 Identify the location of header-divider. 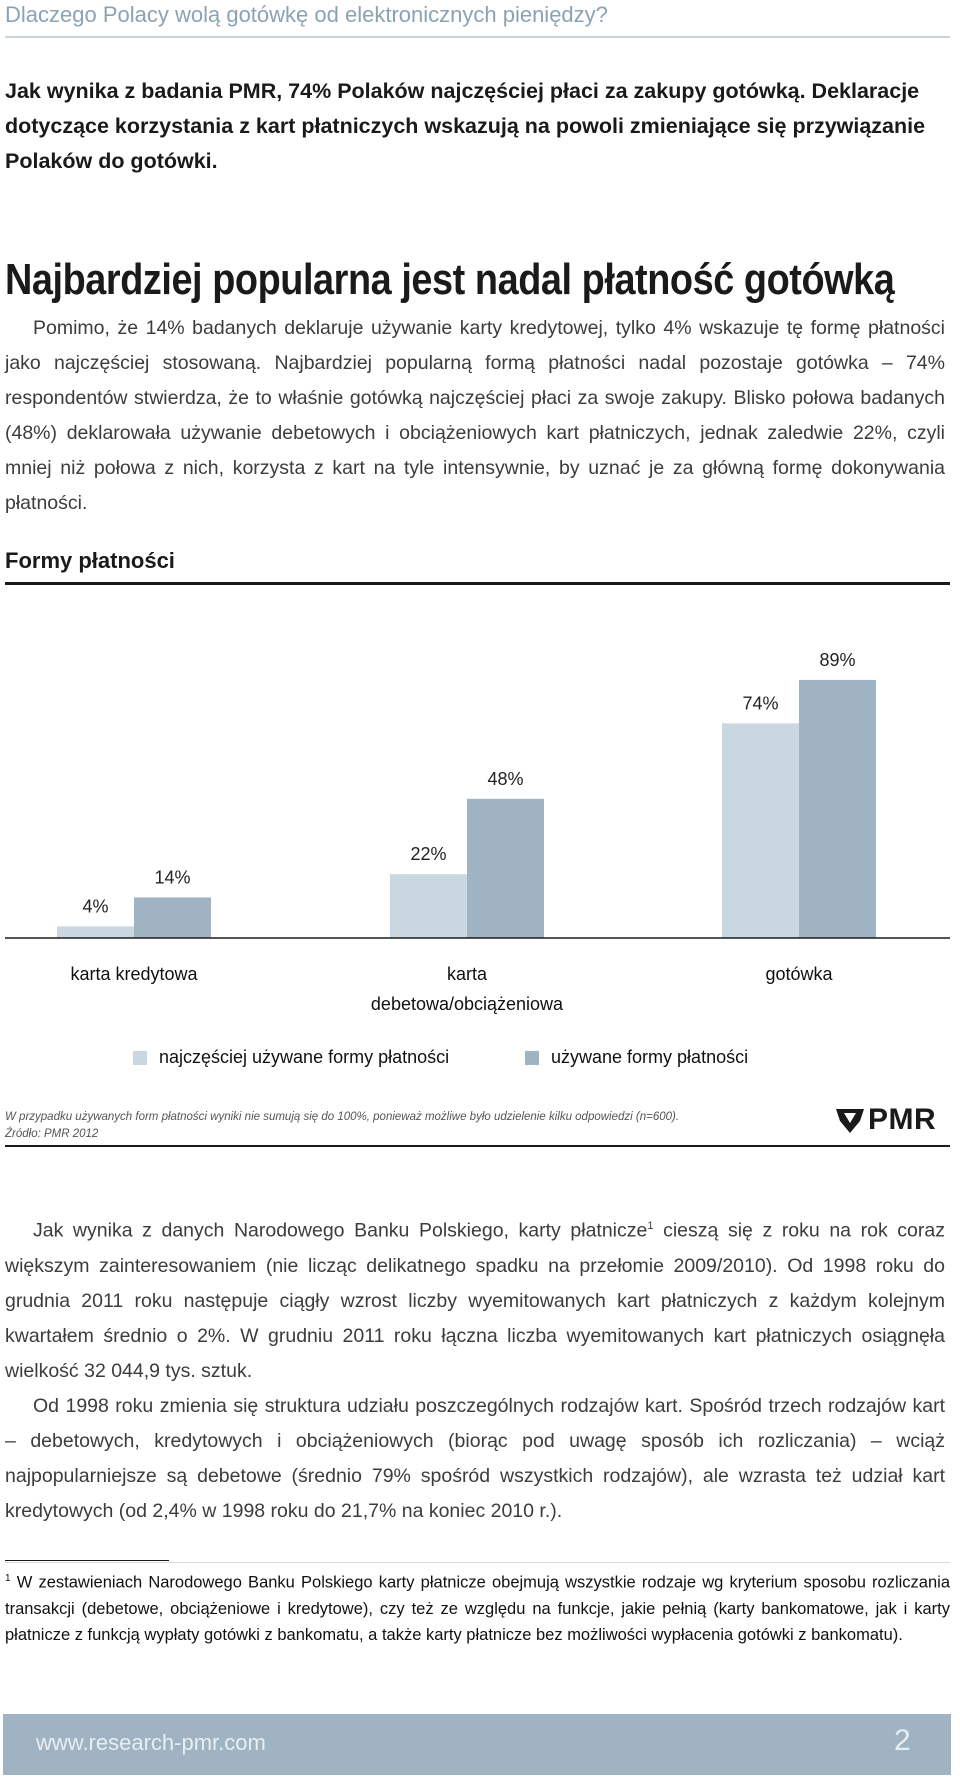
(477, 37).